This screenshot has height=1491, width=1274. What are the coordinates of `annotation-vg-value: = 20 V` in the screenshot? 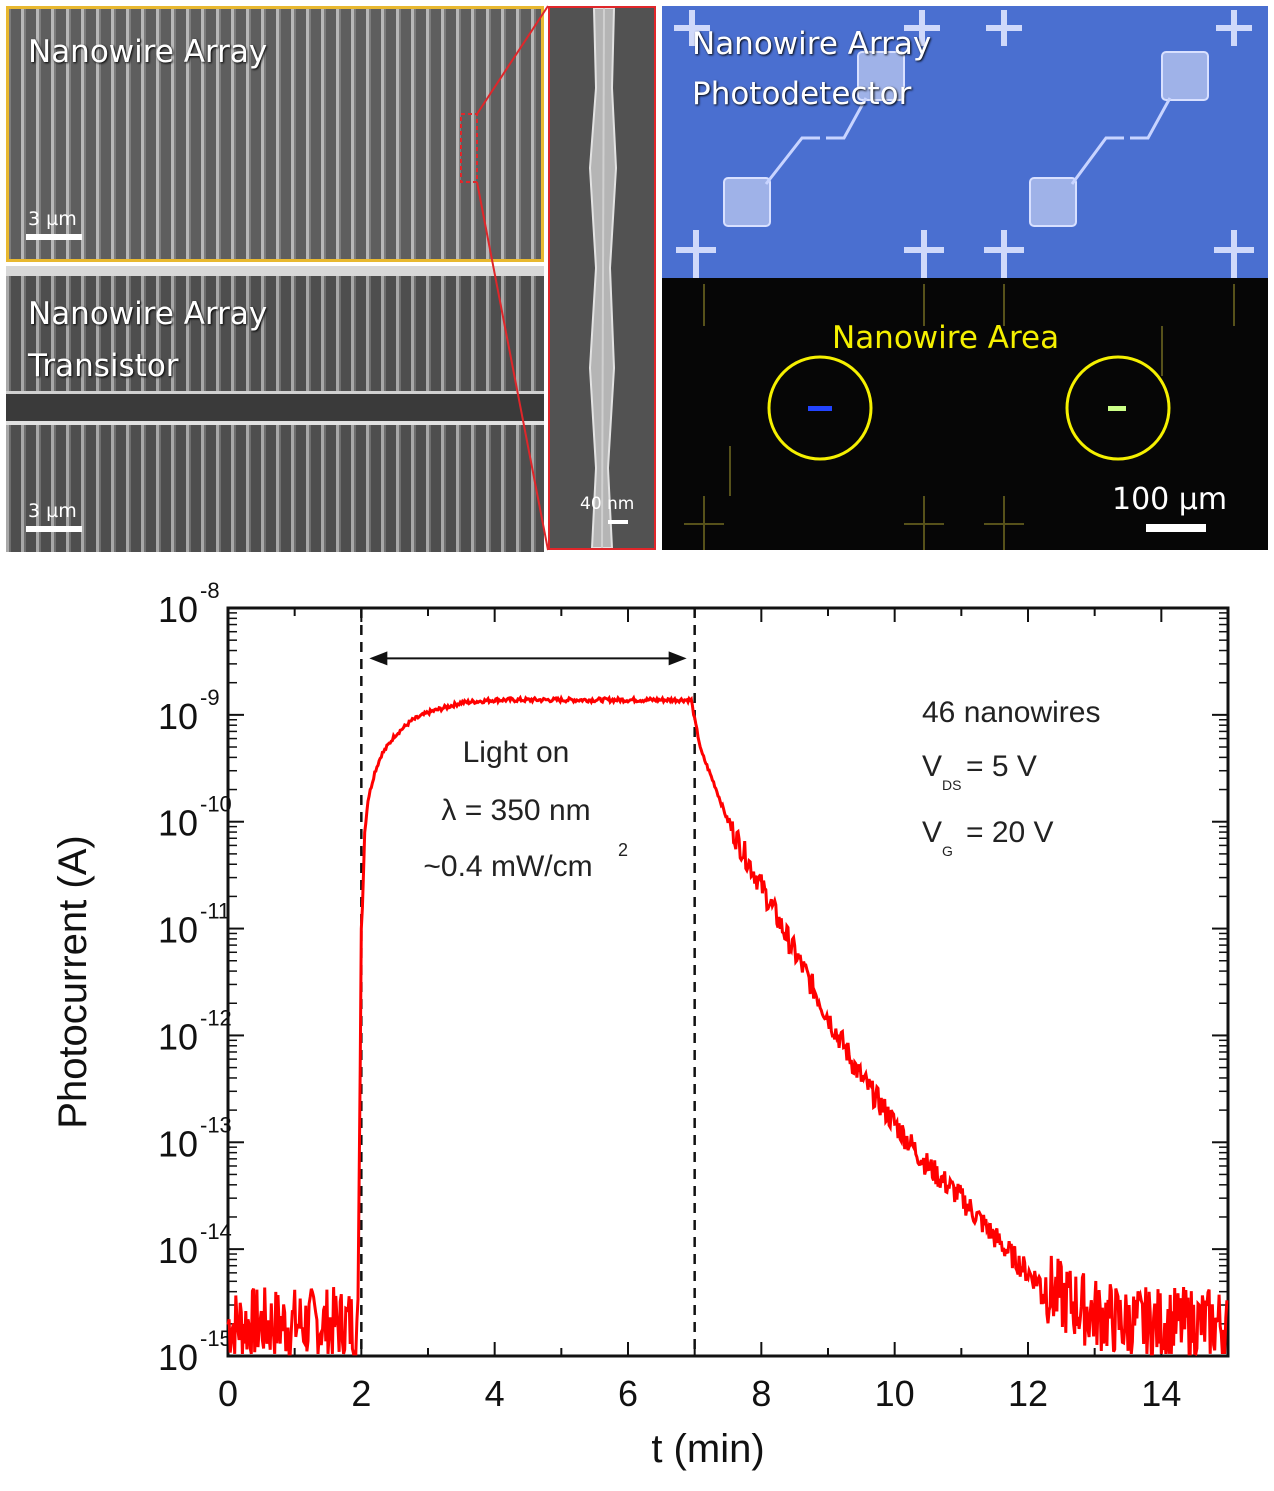 It's located at (1010, 832).